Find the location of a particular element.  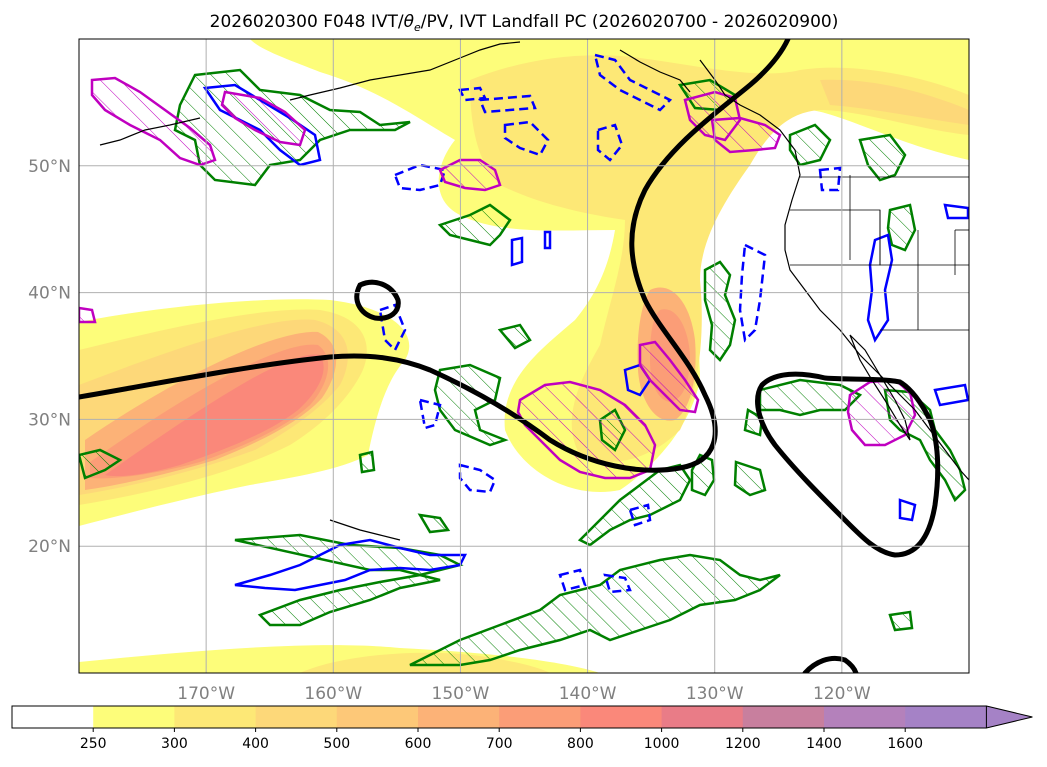

title-prefix: 2026020300 F048 IVT/ is located at coordinates (307, 22).